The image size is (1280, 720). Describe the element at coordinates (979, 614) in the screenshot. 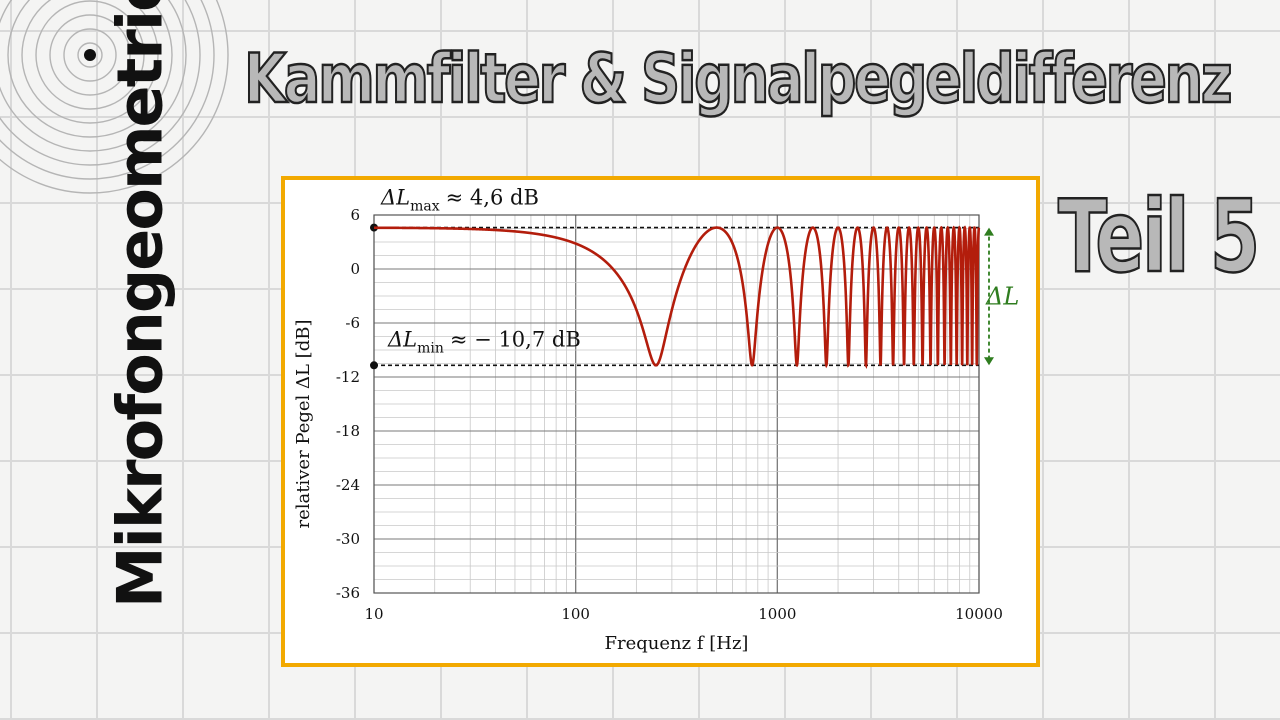

I see `x-tick-label: 10000` at that location.